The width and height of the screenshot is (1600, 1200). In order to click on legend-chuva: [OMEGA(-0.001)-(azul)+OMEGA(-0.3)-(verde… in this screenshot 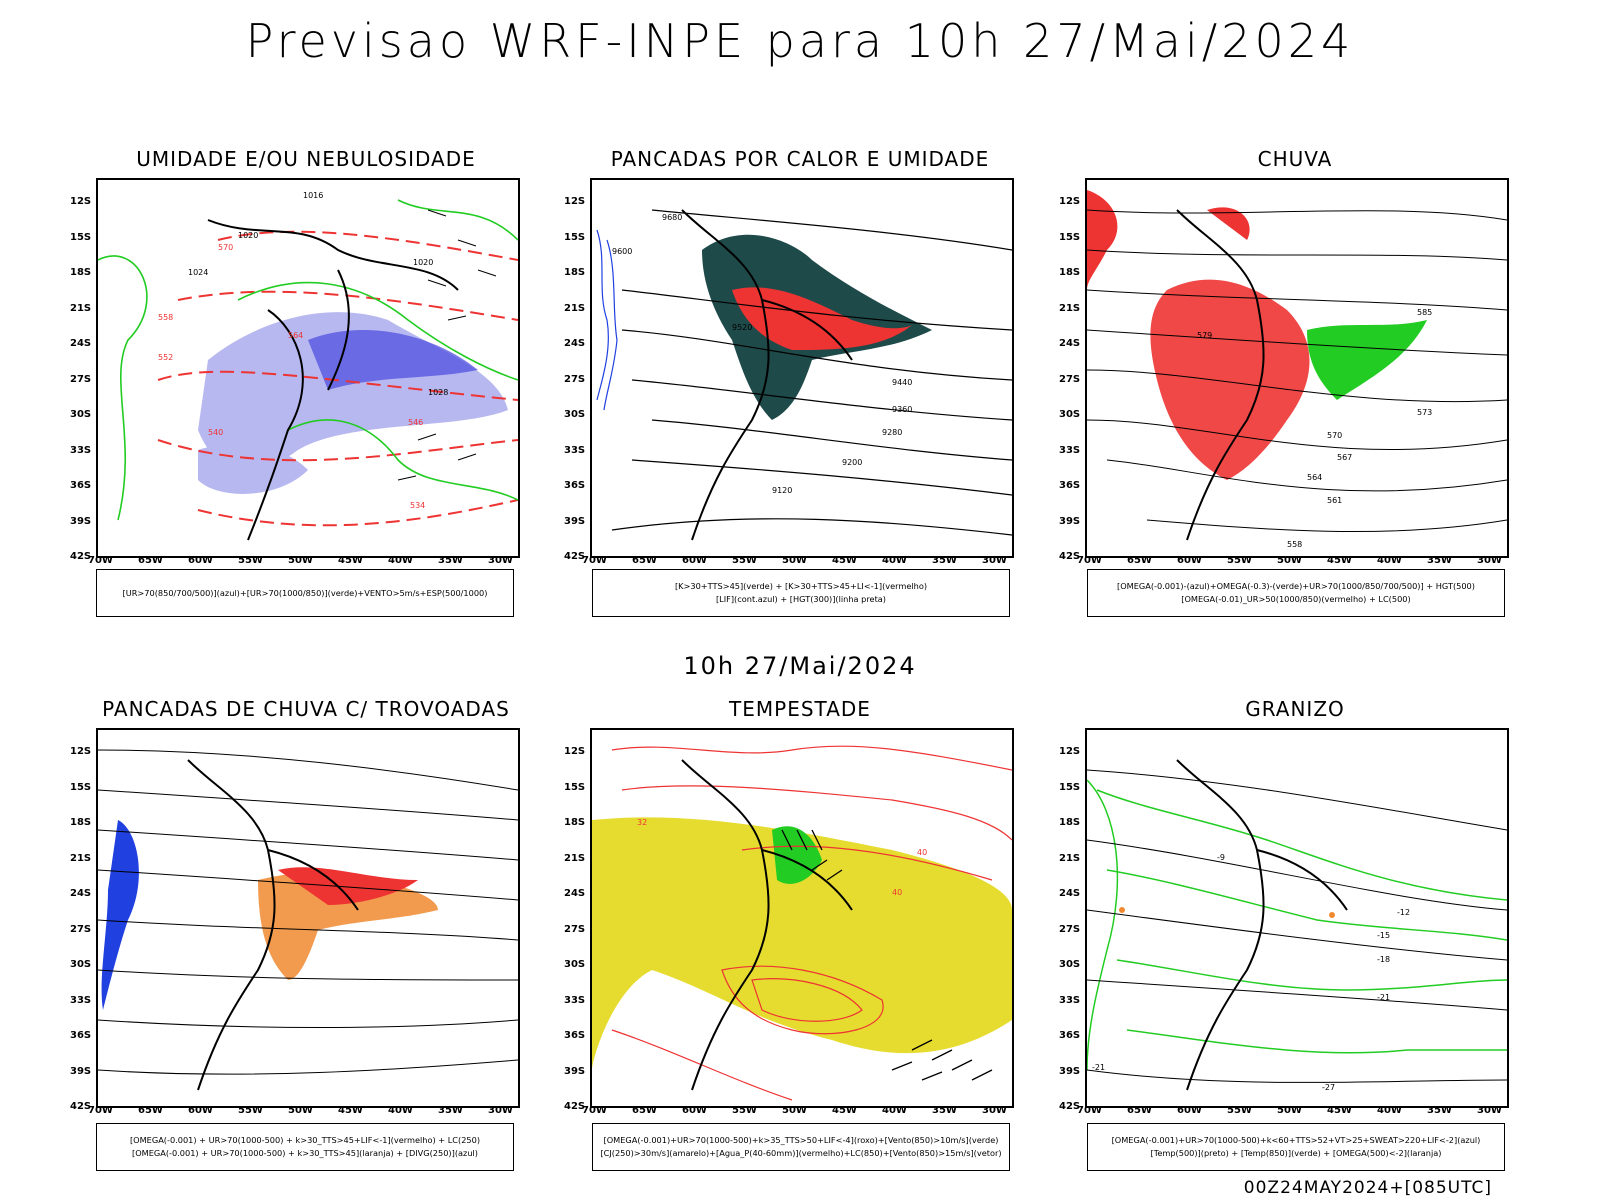, I will do `click(1296, 593)`.